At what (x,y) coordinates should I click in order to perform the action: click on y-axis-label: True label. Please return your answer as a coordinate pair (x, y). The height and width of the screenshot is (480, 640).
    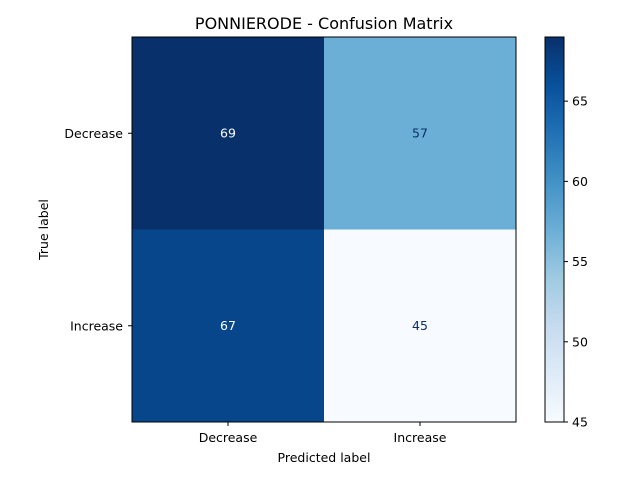
    Looking at the image, I should click on (43, 230).